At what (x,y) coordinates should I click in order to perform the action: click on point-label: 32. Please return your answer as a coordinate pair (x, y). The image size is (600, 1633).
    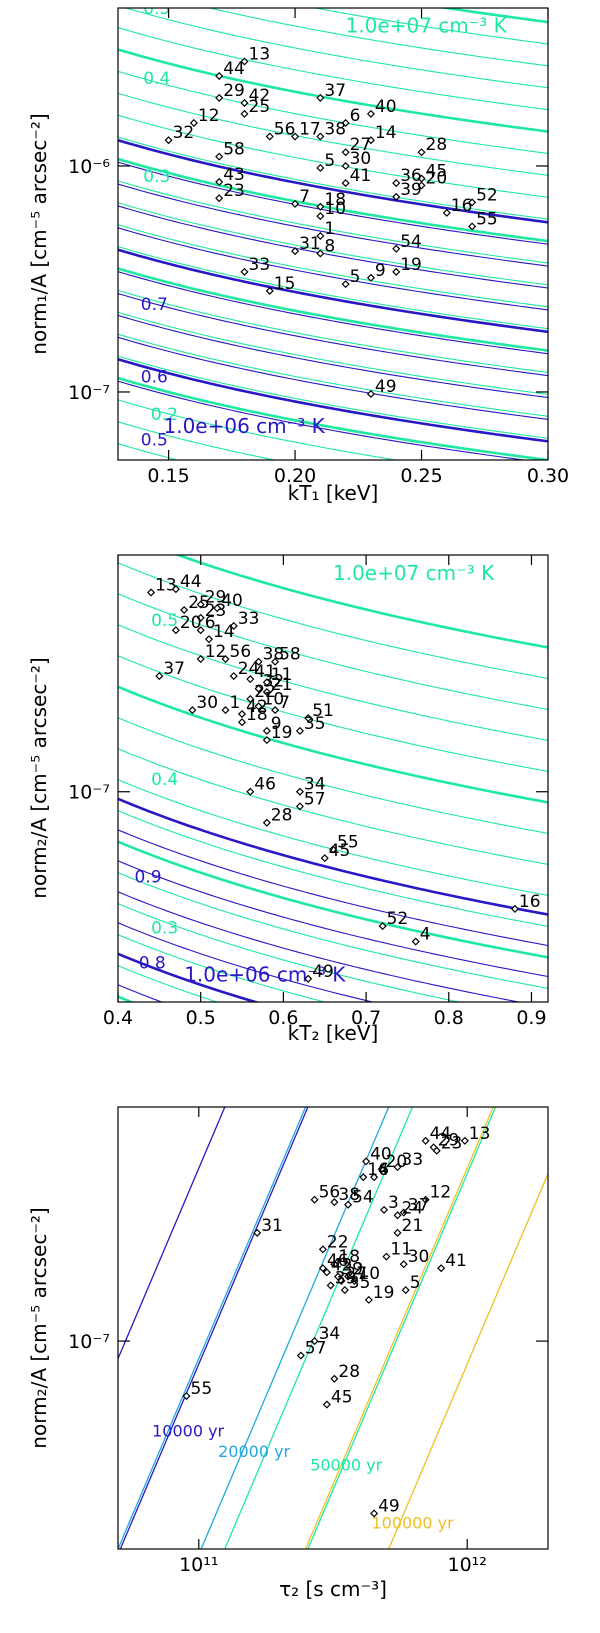
    Looking at the image, I should click on (274, 682).